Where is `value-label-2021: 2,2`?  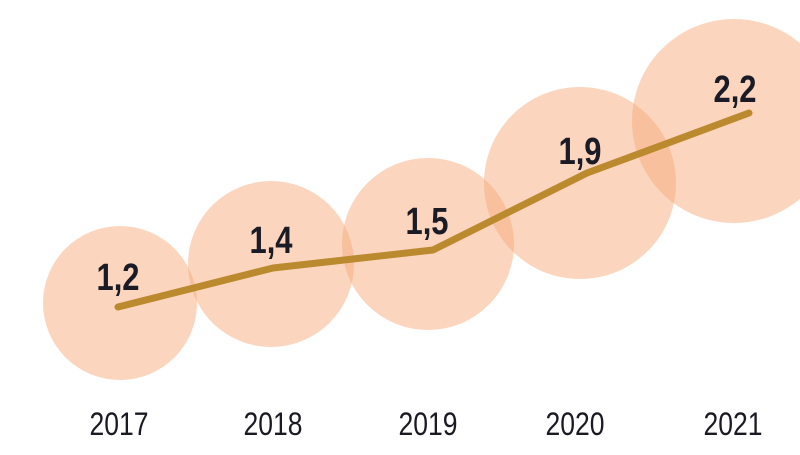
value-label-2021: 2,2 is located at coordinates (735, 90).